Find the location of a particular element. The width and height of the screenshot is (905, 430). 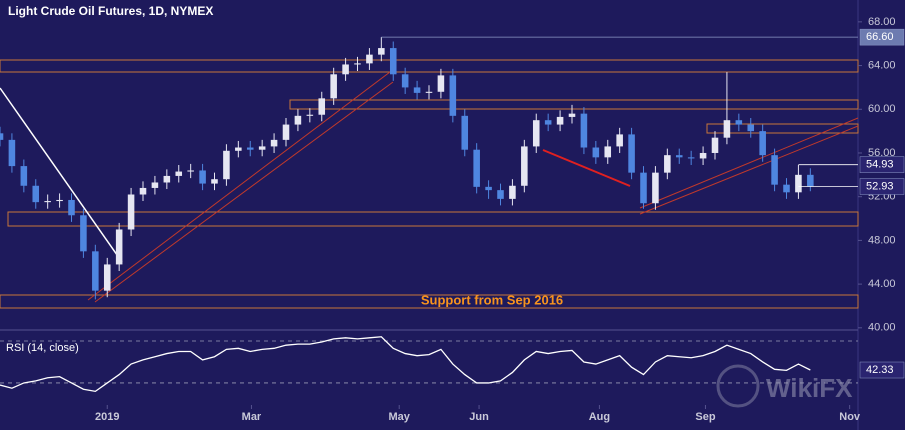

trend-line is located at coordinates (61, 175).